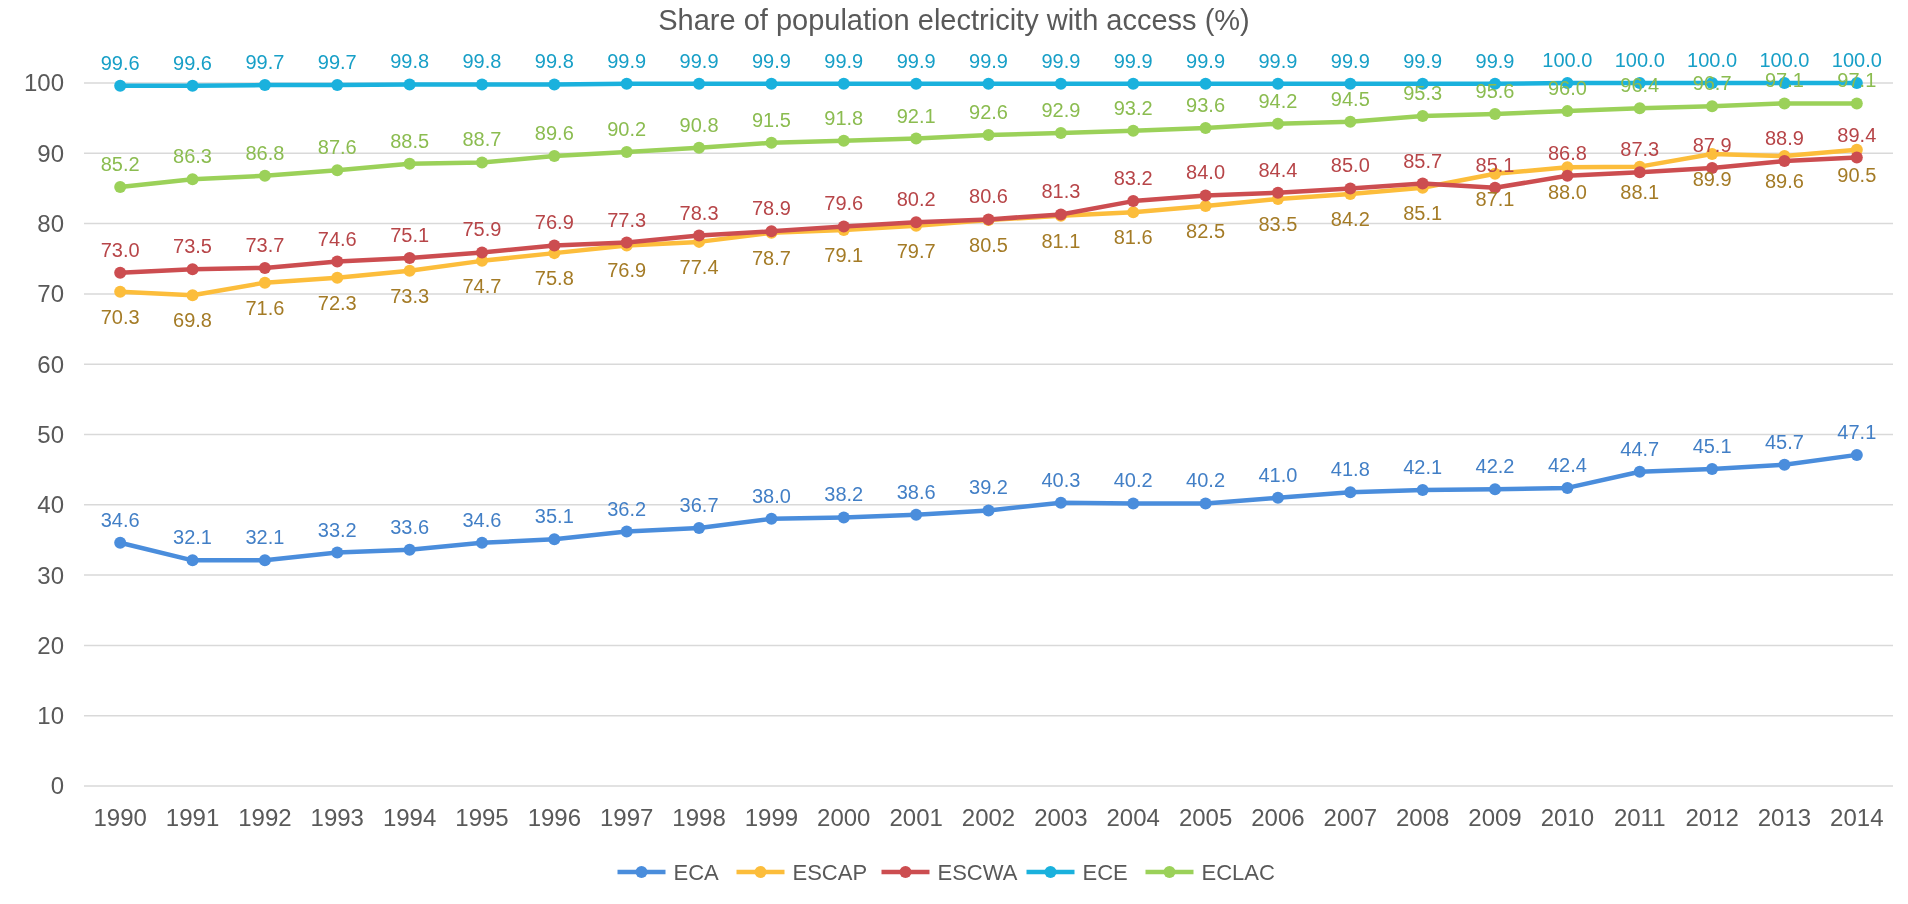  I want to click on data-label: 87.3, so click(1640, 149).